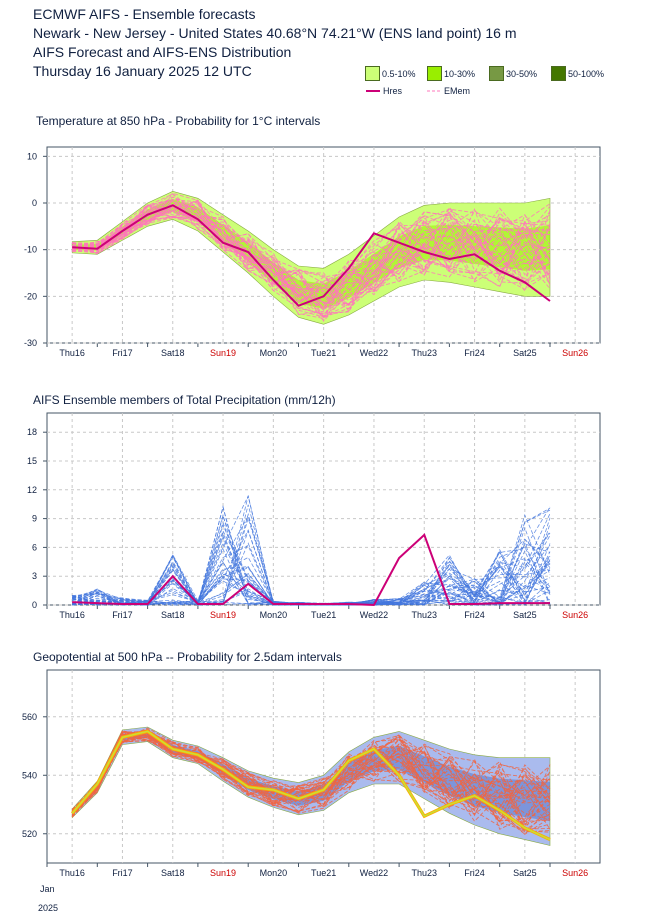 This screenshot has height=916, width=650. Describe the element at coordinates (48, 908) in the screenshot. I see `footer-year: 2025` at that location.